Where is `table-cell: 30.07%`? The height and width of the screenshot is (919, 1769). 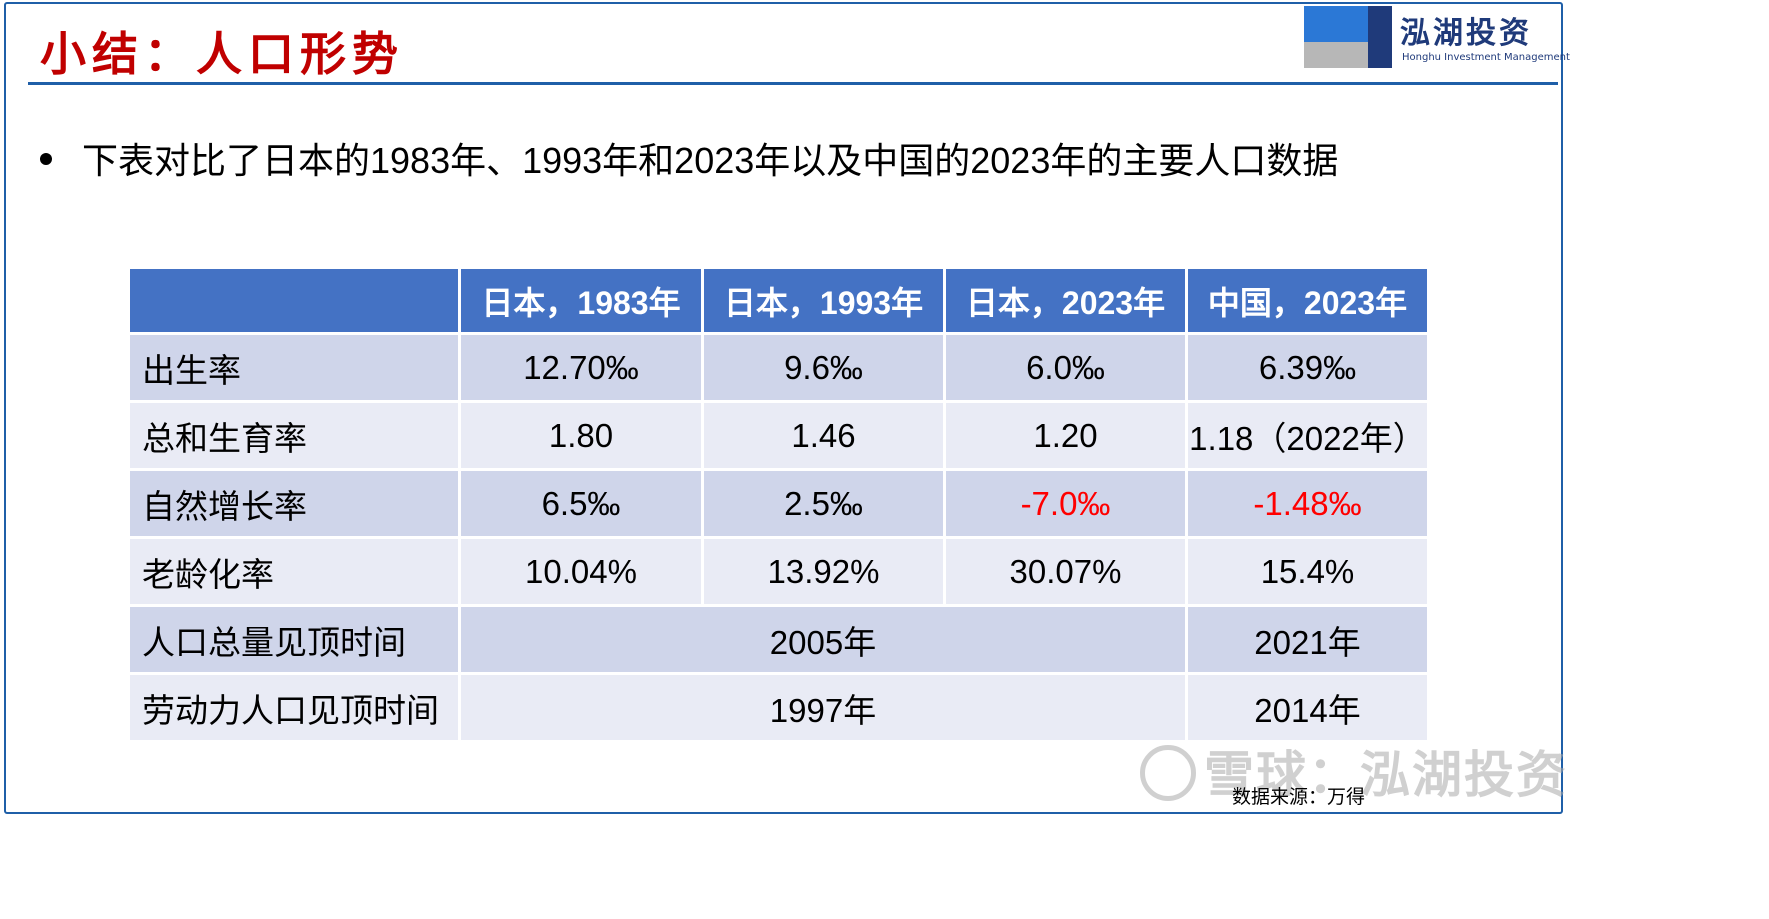
table-cell: 30.07% is located at coordinates (1065, 571).